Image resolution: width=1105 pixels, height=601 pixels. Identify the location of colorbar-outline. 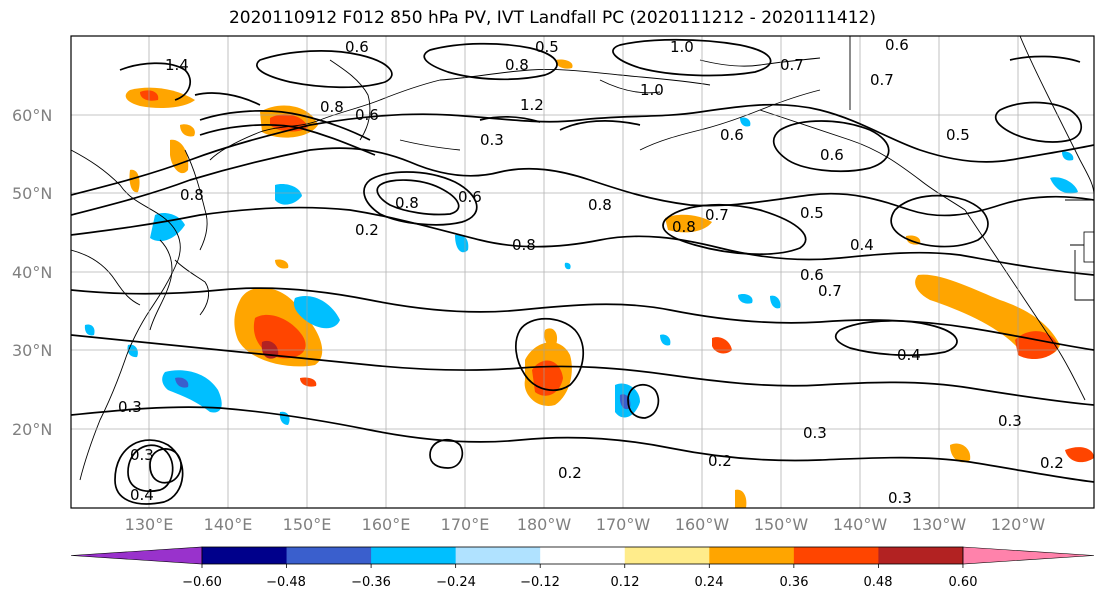
(582, 555).